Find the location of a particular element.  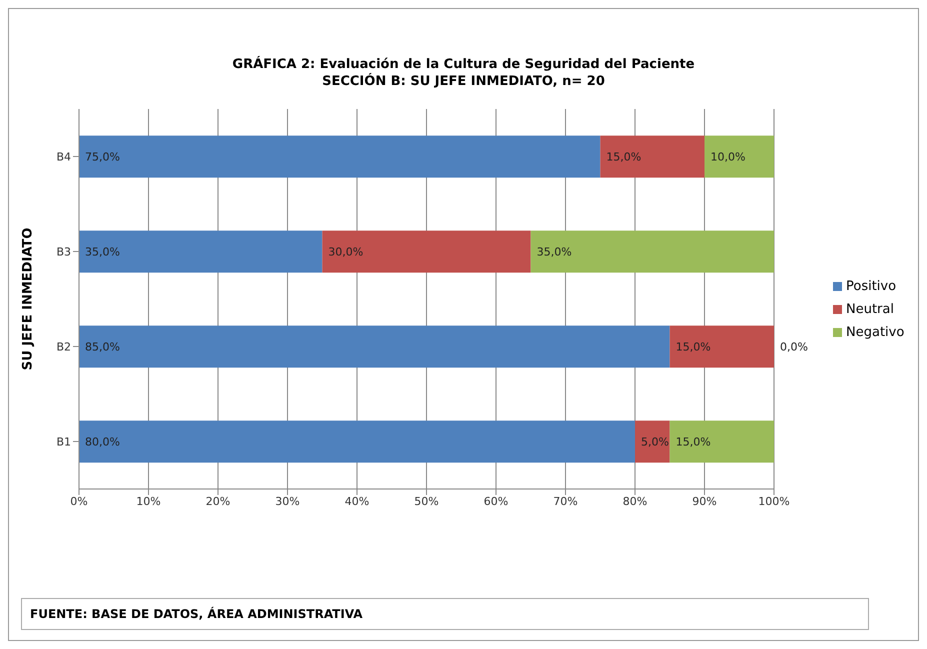

y-tick-label: B2 is located at coordinates (63, 347).